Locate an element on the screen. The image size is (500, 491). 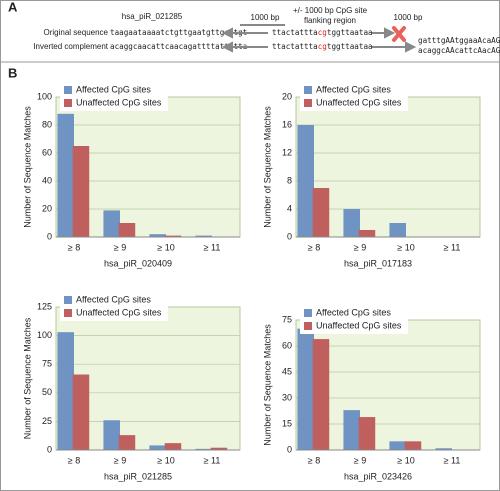
arrows is located at coordinates (319, 38).